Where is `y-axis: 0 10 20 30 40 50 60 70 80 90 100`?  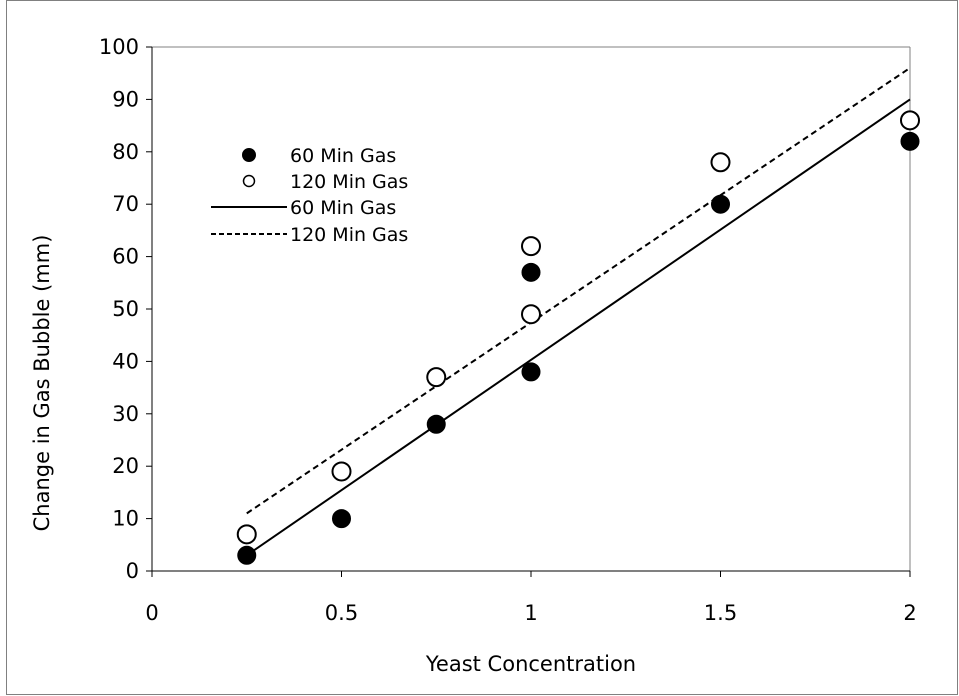 y-axis: 0 10 20 30 40 50 60 70 80 90 100 is located at coordinates (126, 309).